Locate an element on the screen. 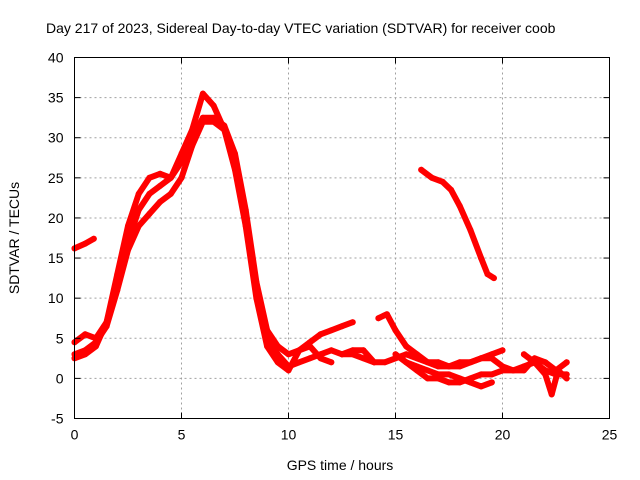  series-satellite-track-i is located at coordinates (545, 374).